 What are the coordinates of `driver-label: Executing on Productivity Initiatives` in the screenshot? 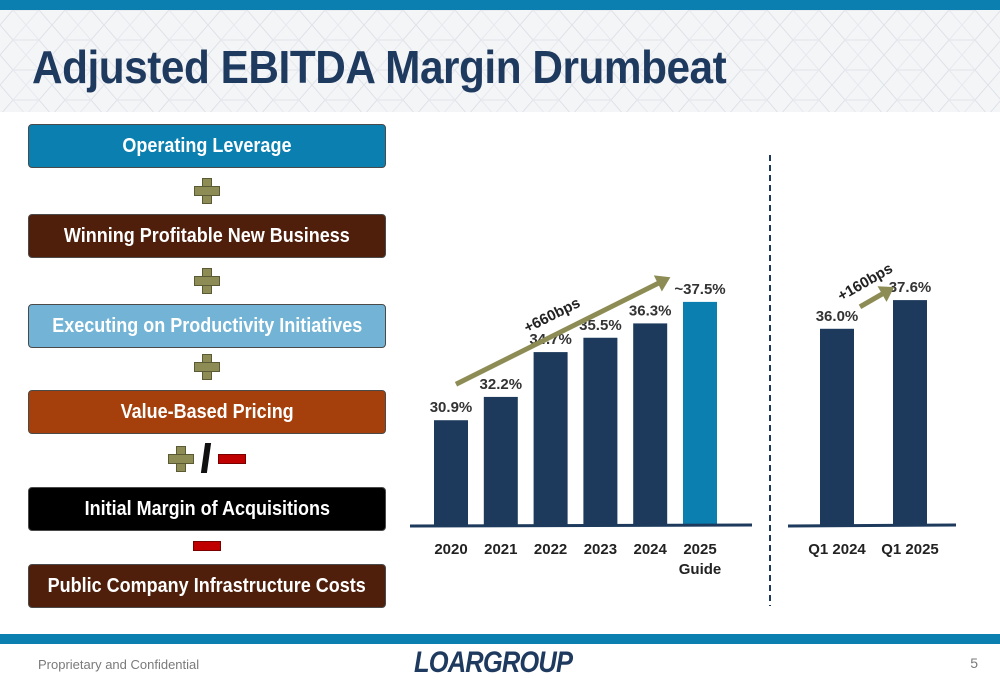 It's located at (207, 325).